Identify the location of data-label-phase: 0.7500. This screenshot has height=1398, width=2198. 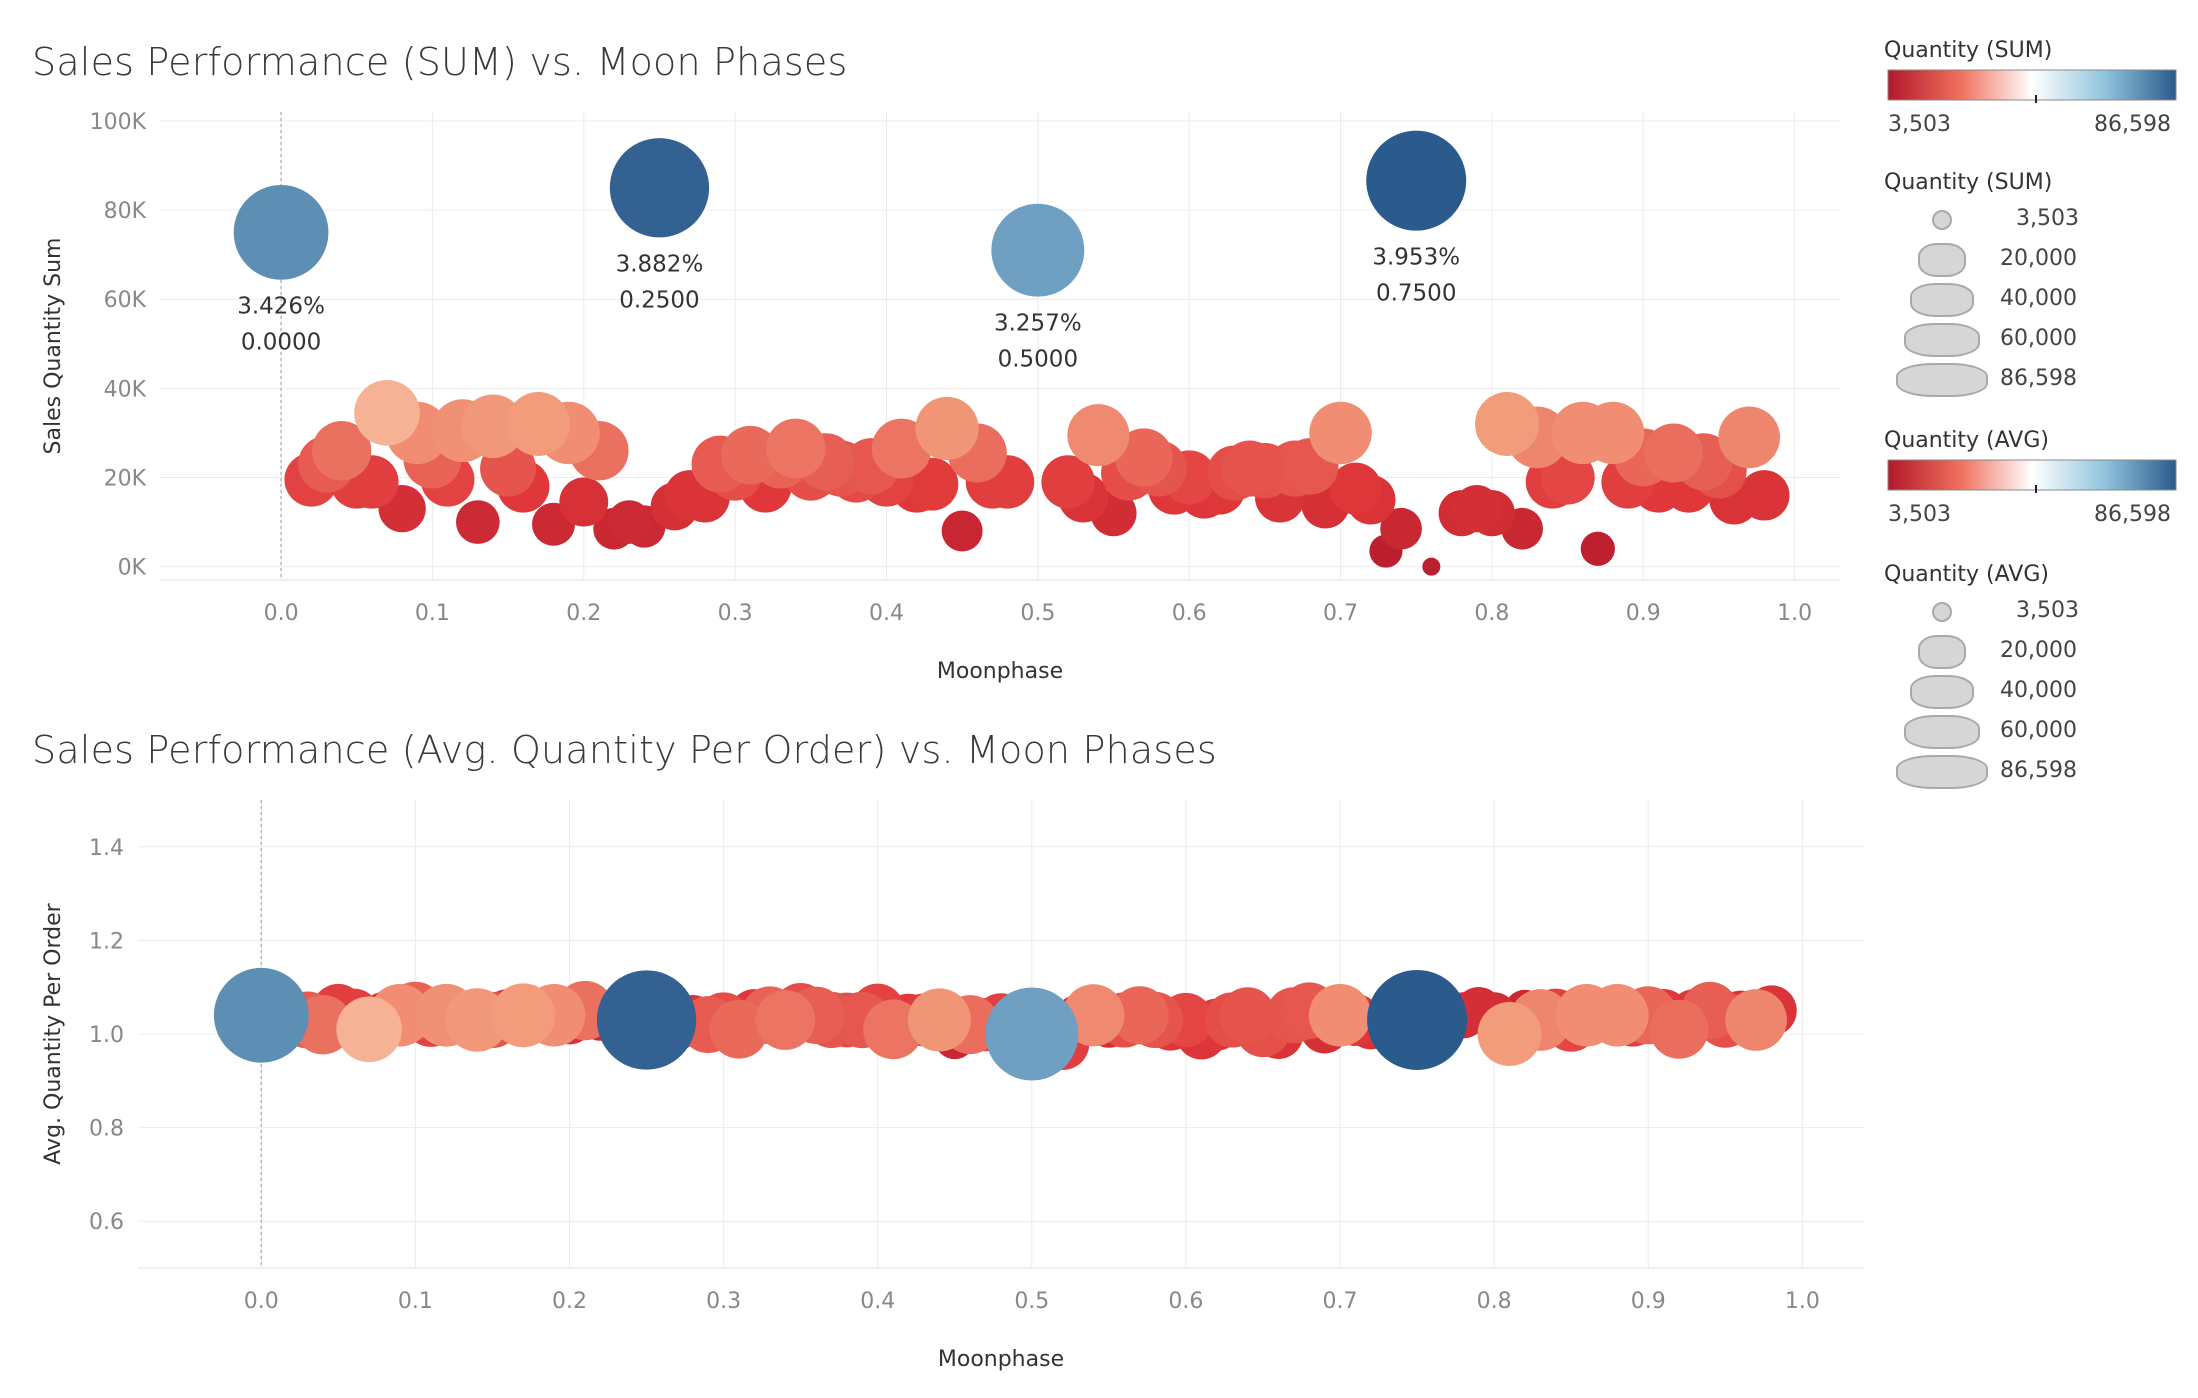
(1416, 294).